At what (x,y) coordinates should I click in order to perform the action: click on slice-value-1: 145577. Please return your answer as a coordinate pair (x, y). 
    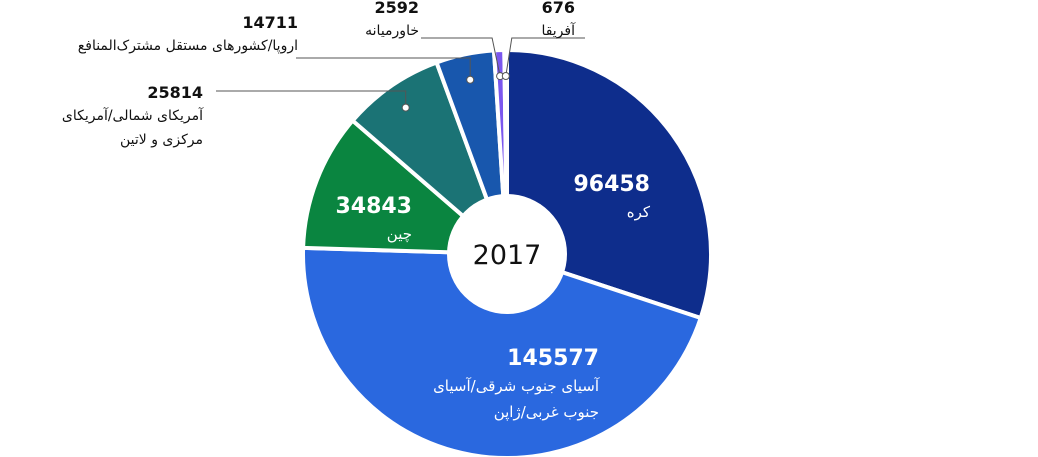
    Looking at the image, I should click on (553, 358).